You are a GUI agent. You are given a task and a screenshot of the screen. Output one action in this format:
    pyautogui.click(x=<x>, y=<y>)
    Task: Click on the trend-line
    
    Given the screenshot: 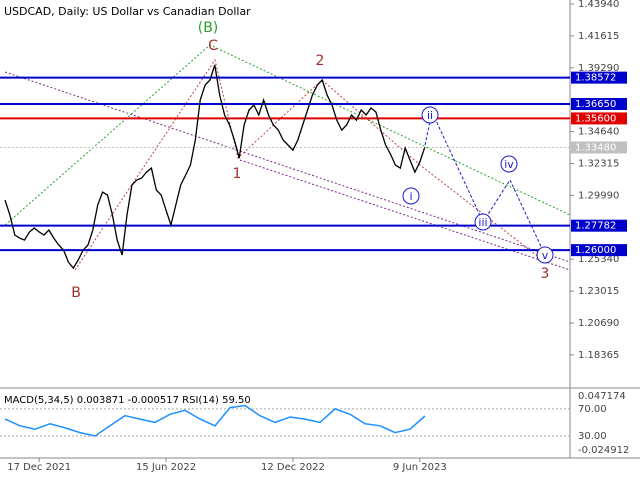 What is the action you would take?
    pyautogui.click(x=405, y=215)
    